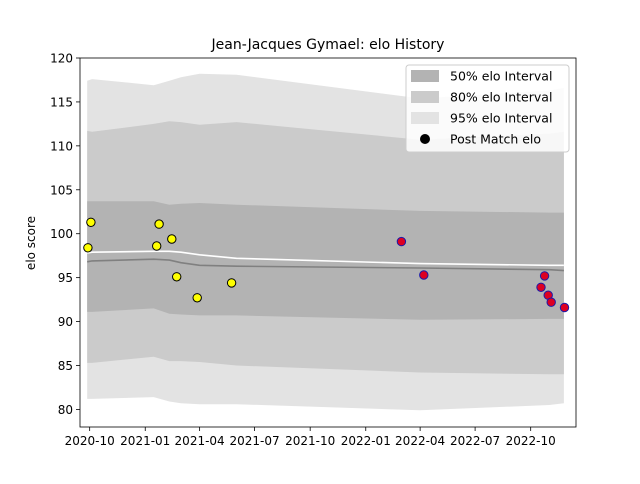  I want to click on y-tick-label: 120, so click(61, 59).